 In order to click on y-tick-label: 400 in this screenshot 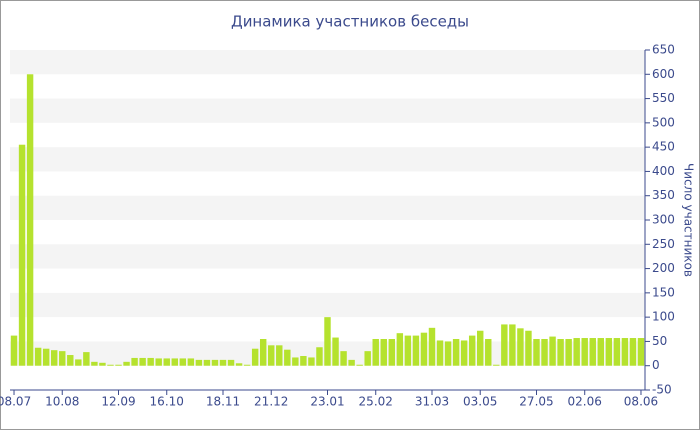, I will do `click(663, 171)`.